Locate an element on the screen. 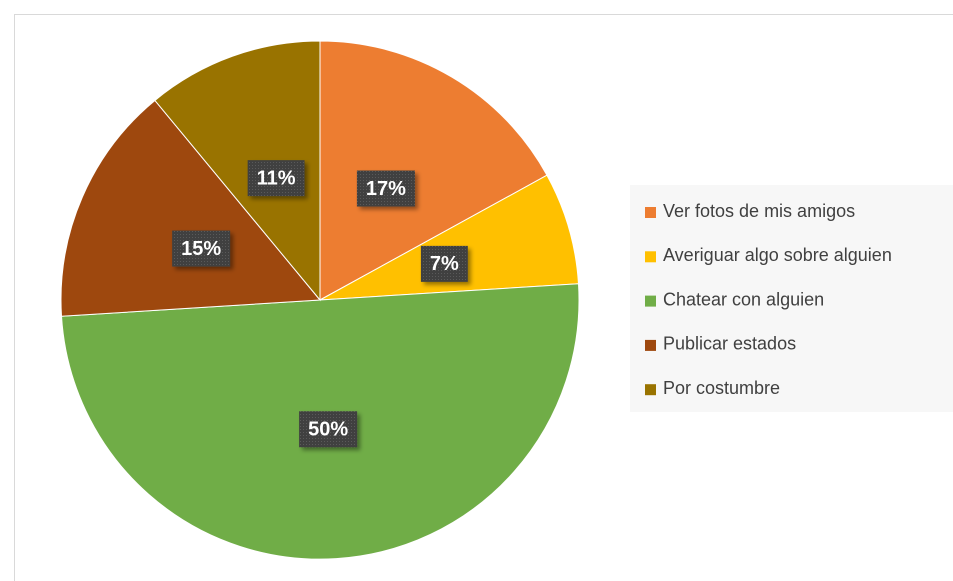 The width and height of the screenshot is (953, 581). data-label: 15% is located at coordinates (201, 249).